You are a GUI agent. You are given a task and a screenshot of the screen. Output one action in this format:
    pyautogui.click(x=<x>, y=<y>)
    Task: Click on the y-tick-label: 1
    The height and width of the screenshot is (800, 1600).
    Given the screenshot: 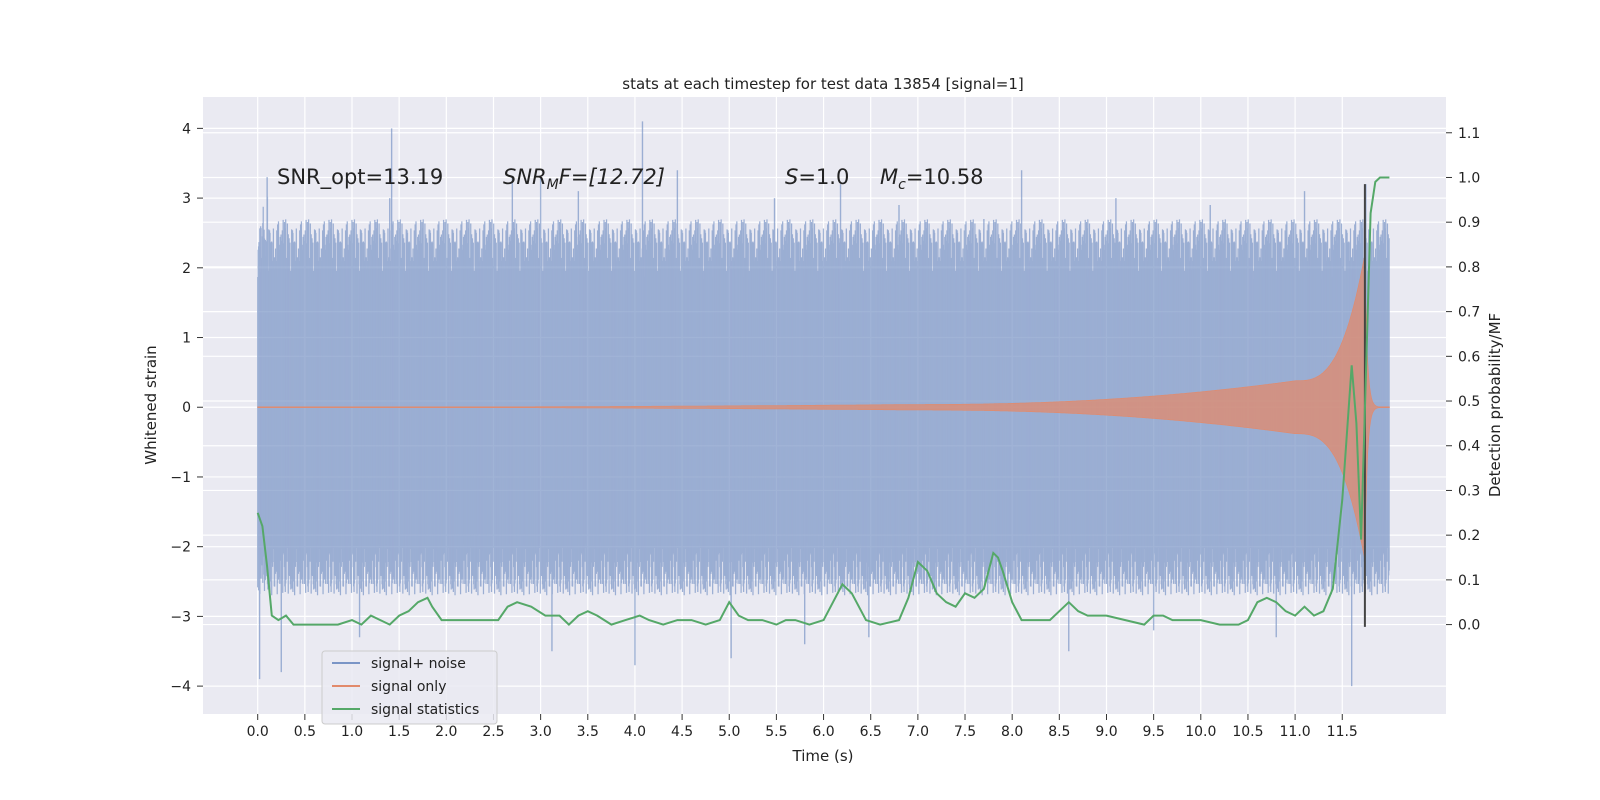 What is the action you would take?
    pyautogui.click(x=186, y=339)
    